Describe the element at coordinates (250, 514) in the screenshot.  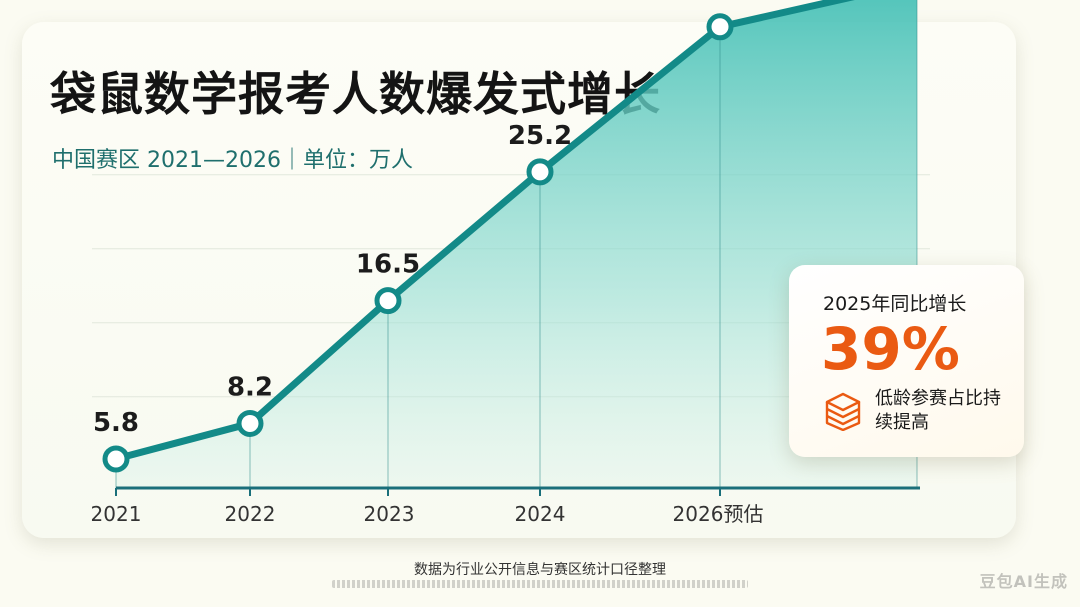
I see `x-tick-label: 2022` at that location.